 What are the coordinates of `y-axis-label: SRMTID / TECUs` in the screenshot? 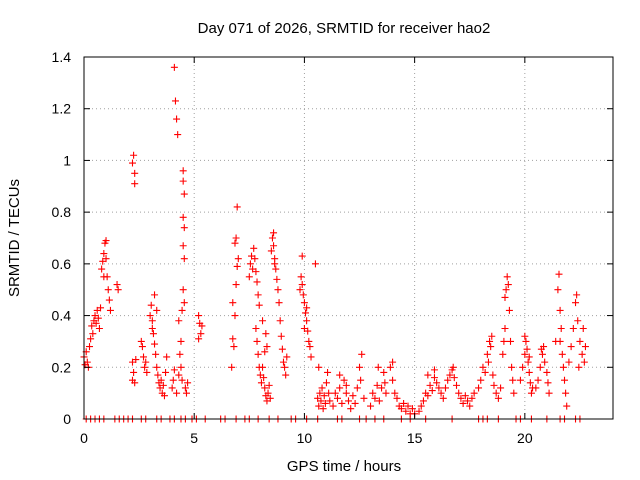 It's located at (14, 238).